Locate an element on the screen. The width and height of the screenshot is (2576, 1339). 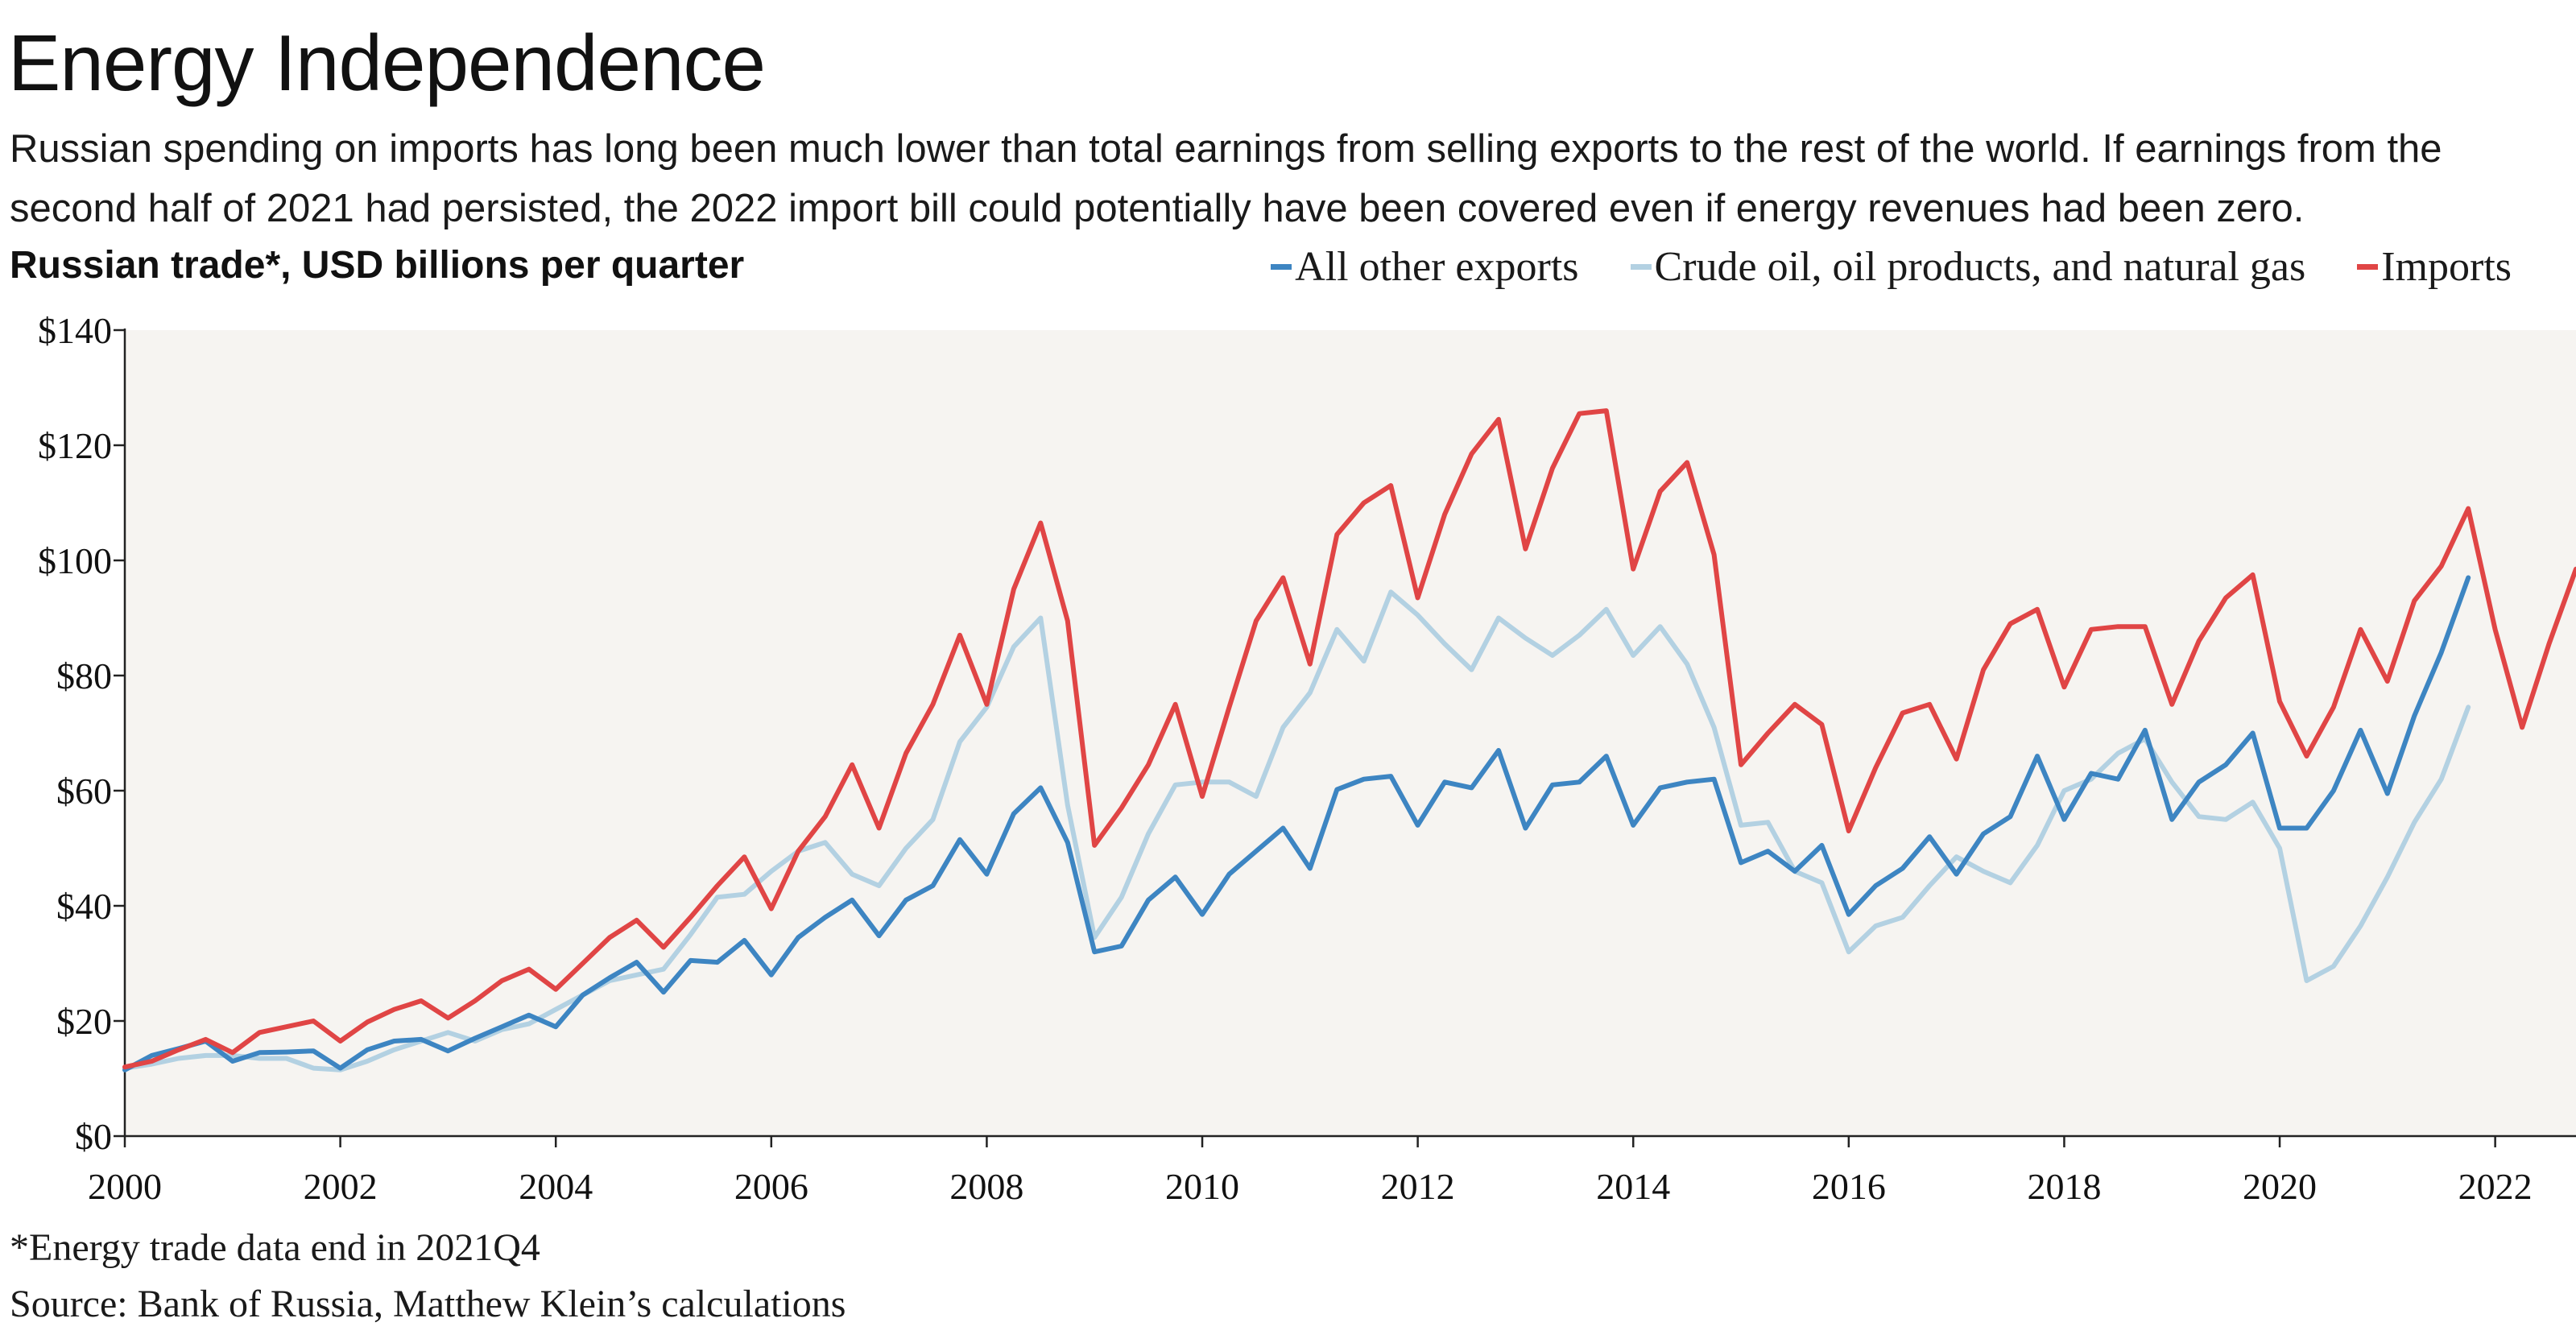
x-tick-label: 2002 is located at coordinates (341, 1187).